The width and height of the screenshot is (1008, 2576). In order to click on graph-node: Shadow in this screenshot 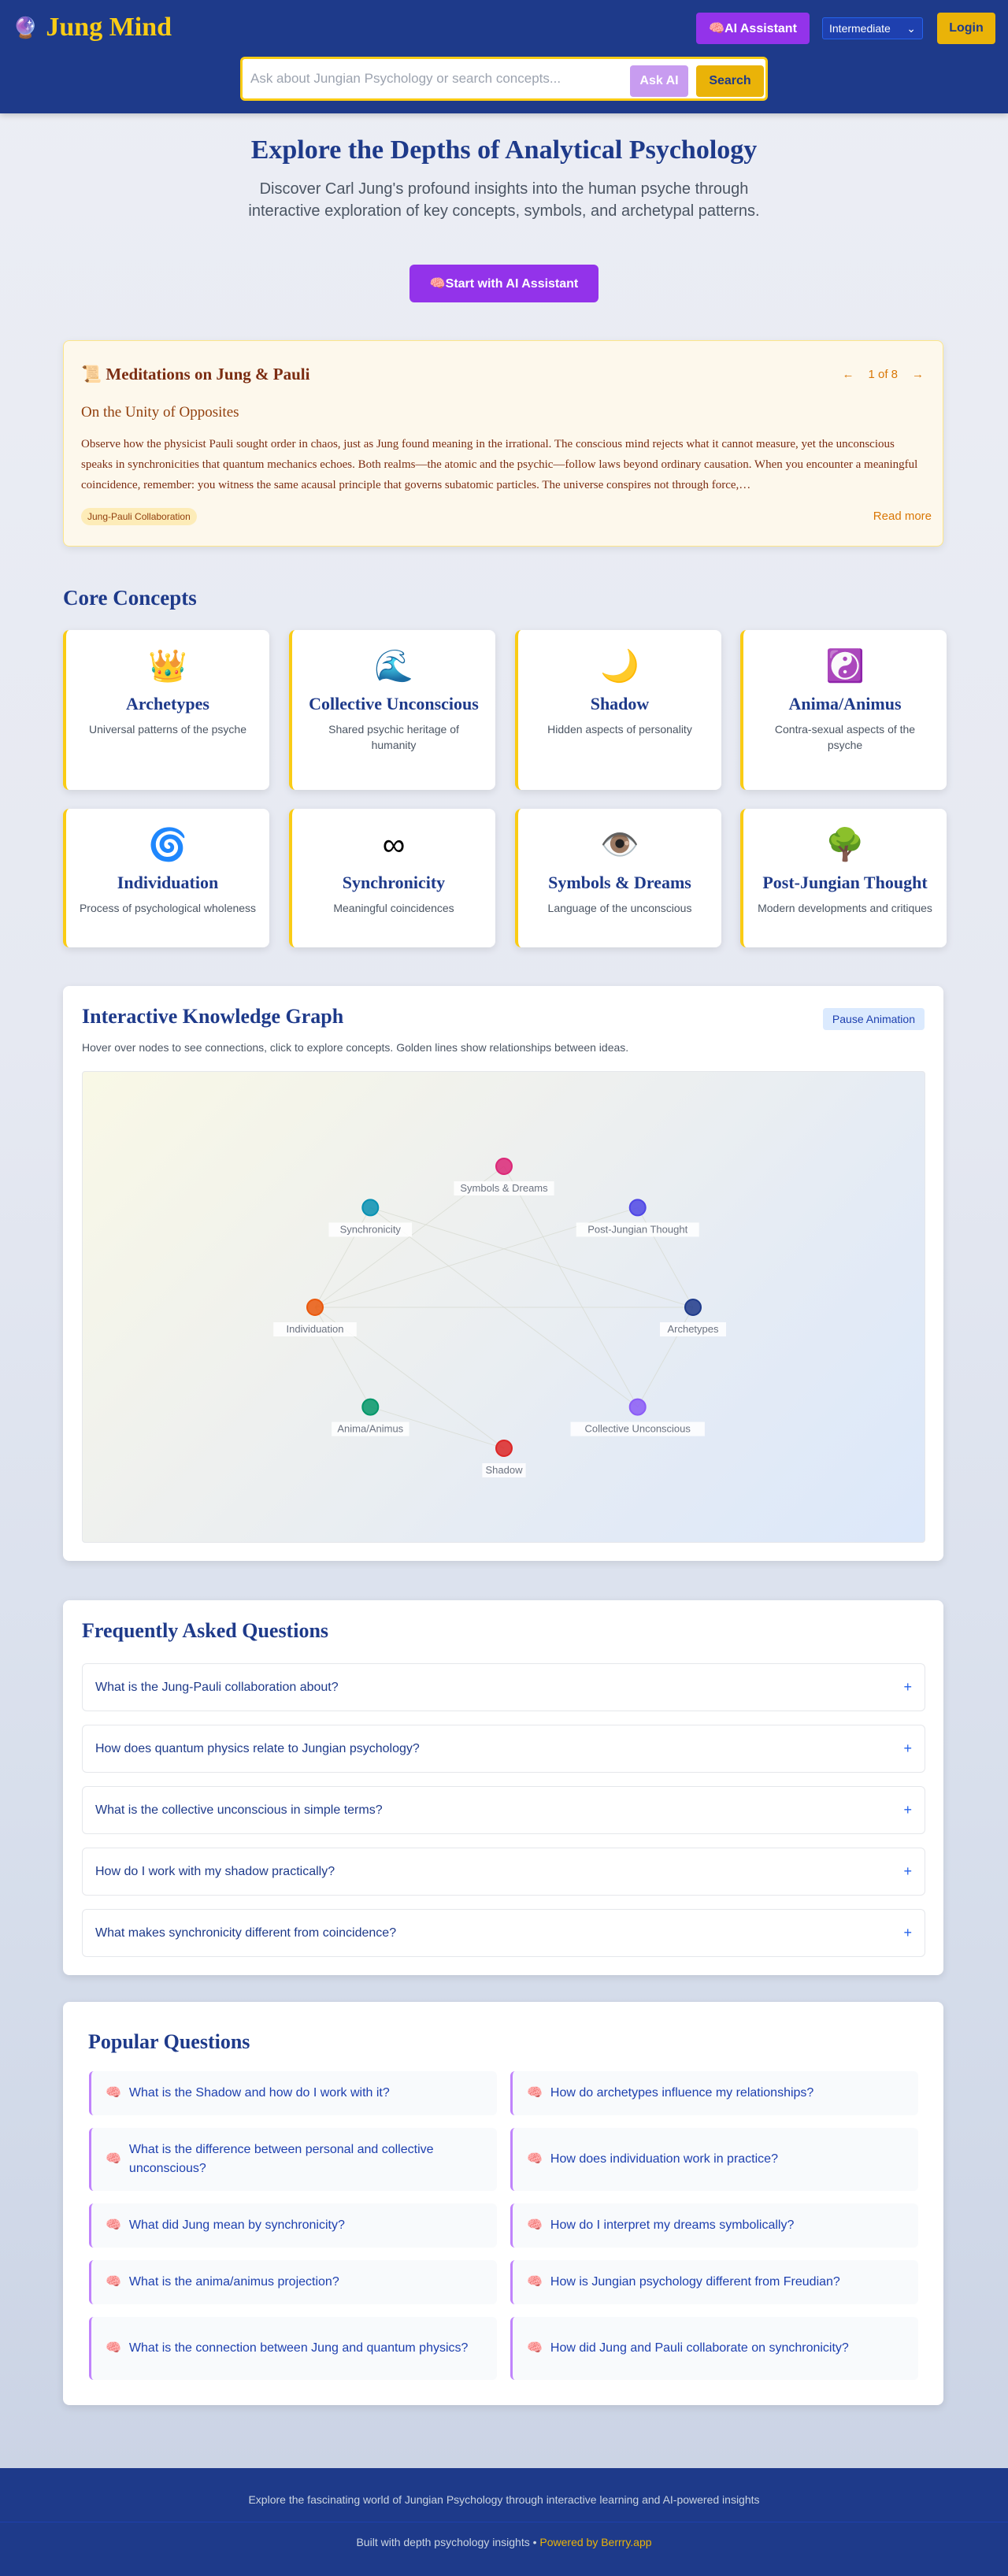, I will do `click(504, 1458)`.